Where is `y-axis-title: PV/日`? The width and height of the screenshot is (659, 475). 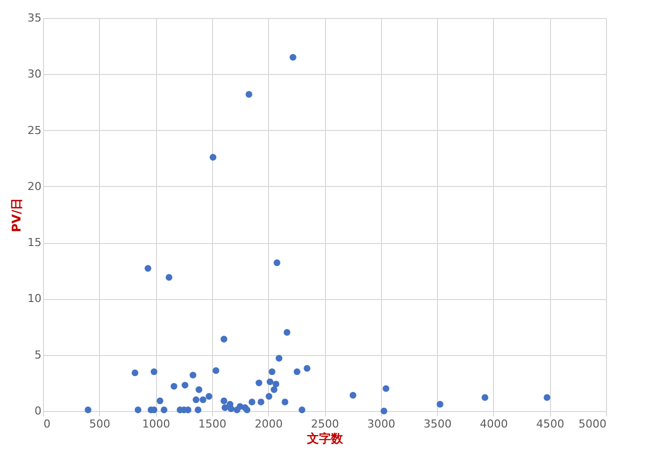
y-axis-title: PV/日 is located at coordinates (17, 215).